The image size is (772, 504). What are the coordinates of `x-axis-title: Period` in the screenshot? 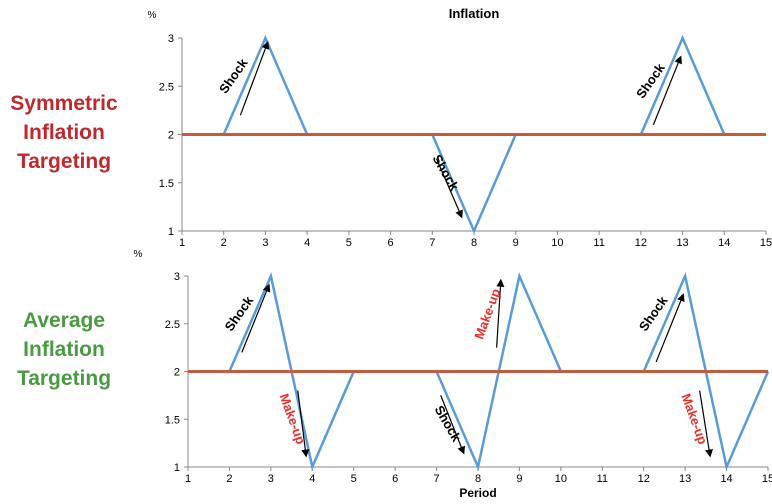 It's located at (477, 493).